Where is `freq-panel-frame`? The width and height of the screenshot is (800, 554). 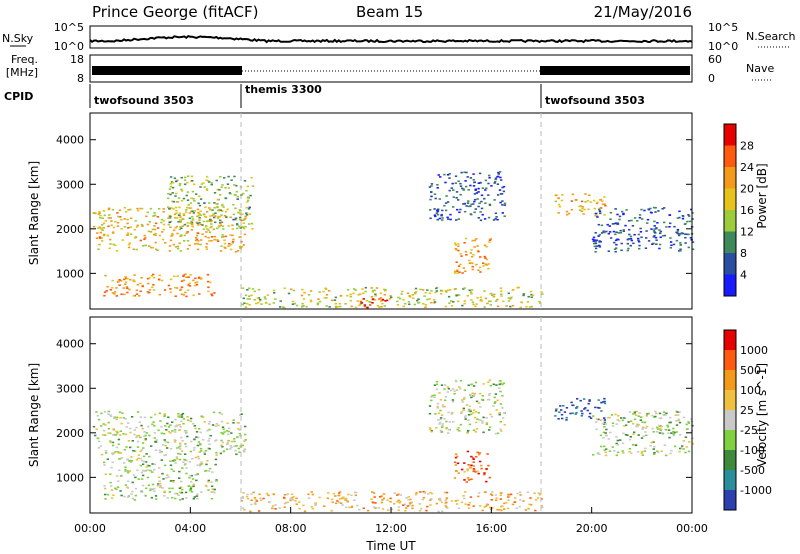
freq-panel-frame is located at coordinates (391, 68).